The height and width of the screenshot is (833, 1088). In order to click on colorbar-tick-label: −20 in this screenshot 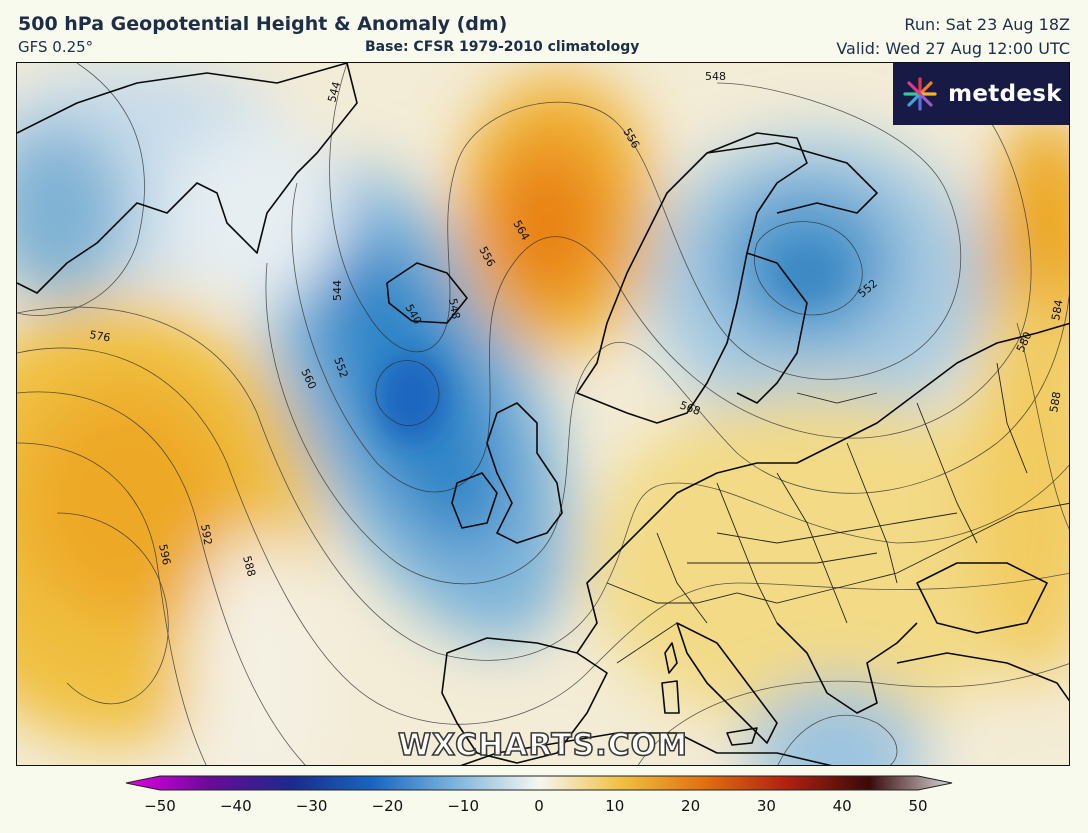, I will do `click(387, 806)`.